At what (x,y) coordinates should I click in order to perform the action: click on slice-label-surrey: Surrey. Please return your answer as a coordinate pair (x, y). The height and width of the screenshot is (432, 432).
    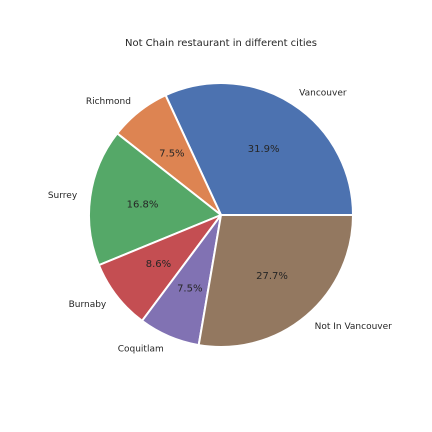
    Looking at the image, I should click on (63, 196).